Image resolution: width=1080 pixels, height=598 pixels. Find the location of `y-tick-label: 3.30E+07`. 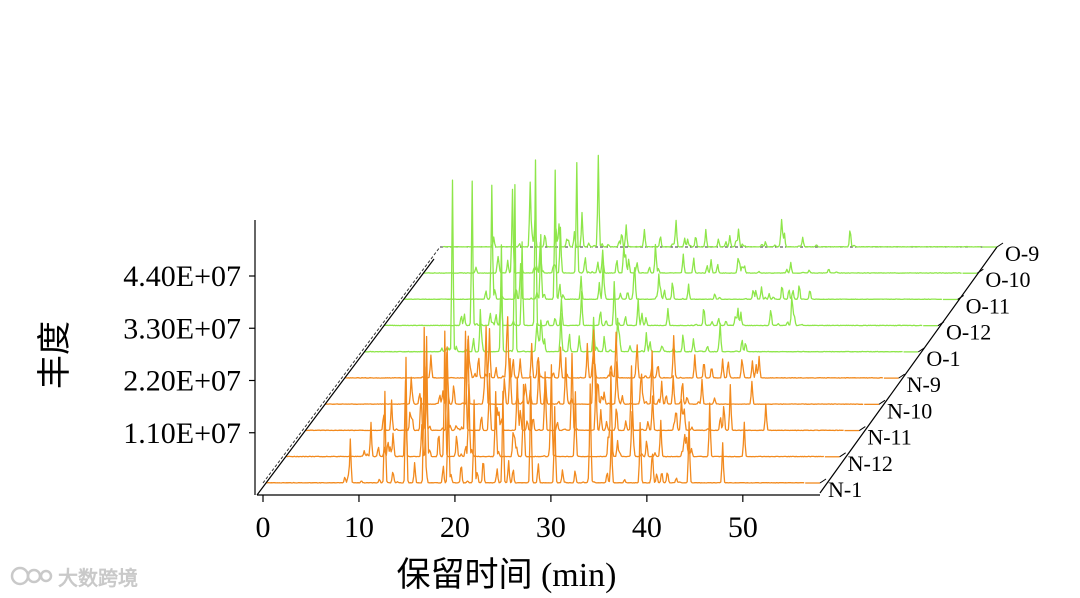

y-tick-label: 3.30E+07 is located at coordinates (182, 328).